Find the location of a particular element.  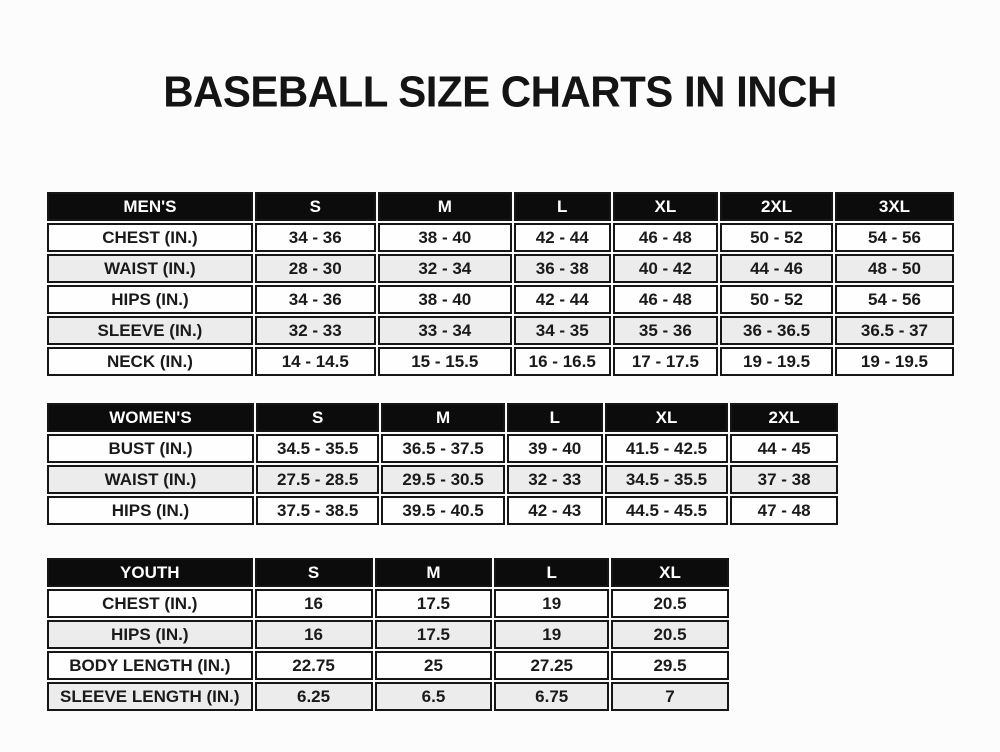

size-value-cell: 39.5 - 40.5 is located at coordinates (443, 510).